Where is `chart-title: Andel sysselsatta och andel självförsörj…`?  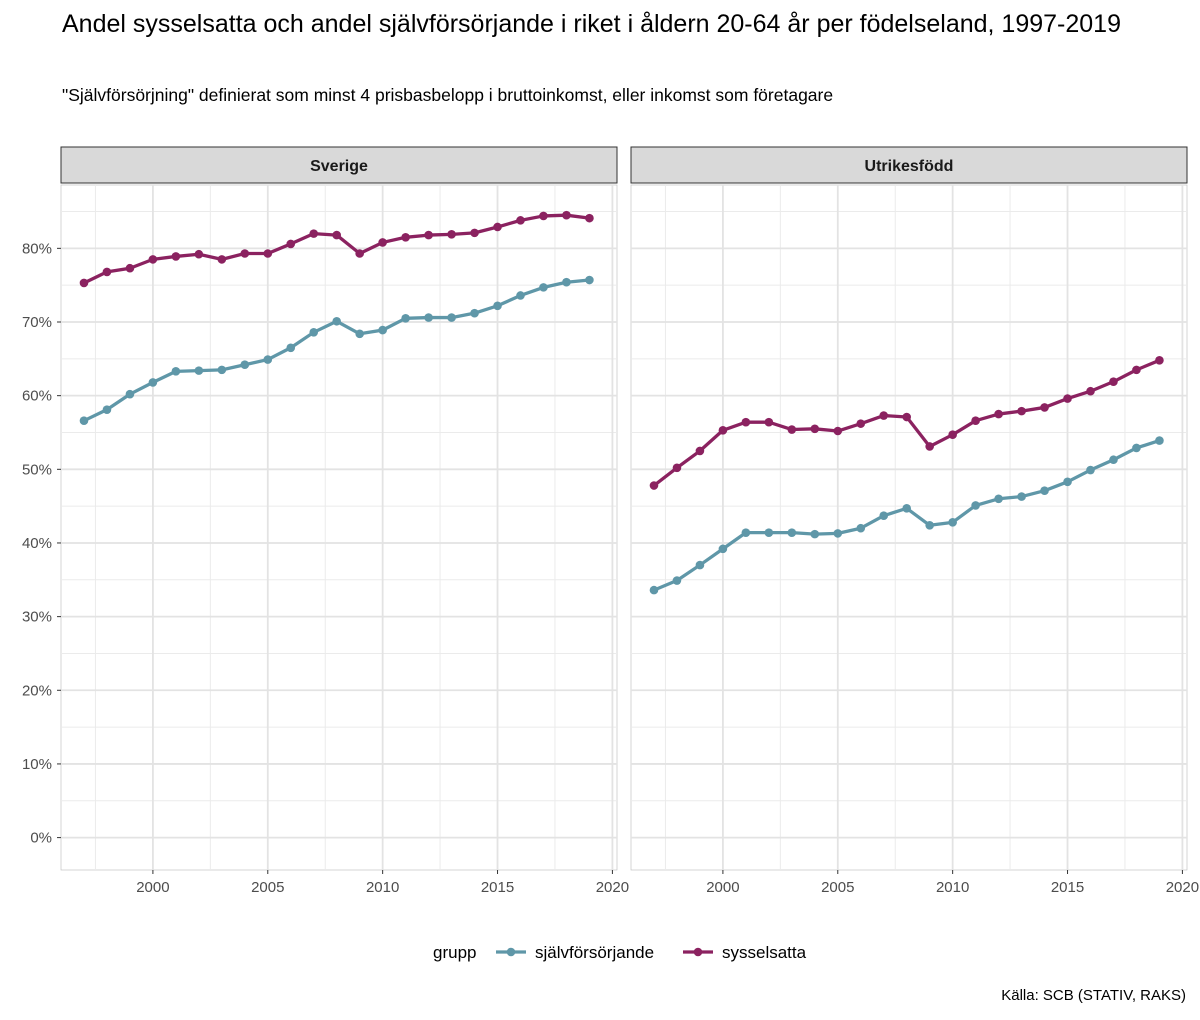 chart-title: Andel sysselsatta och andel självförsörj… is located at coordinates (591, 24).